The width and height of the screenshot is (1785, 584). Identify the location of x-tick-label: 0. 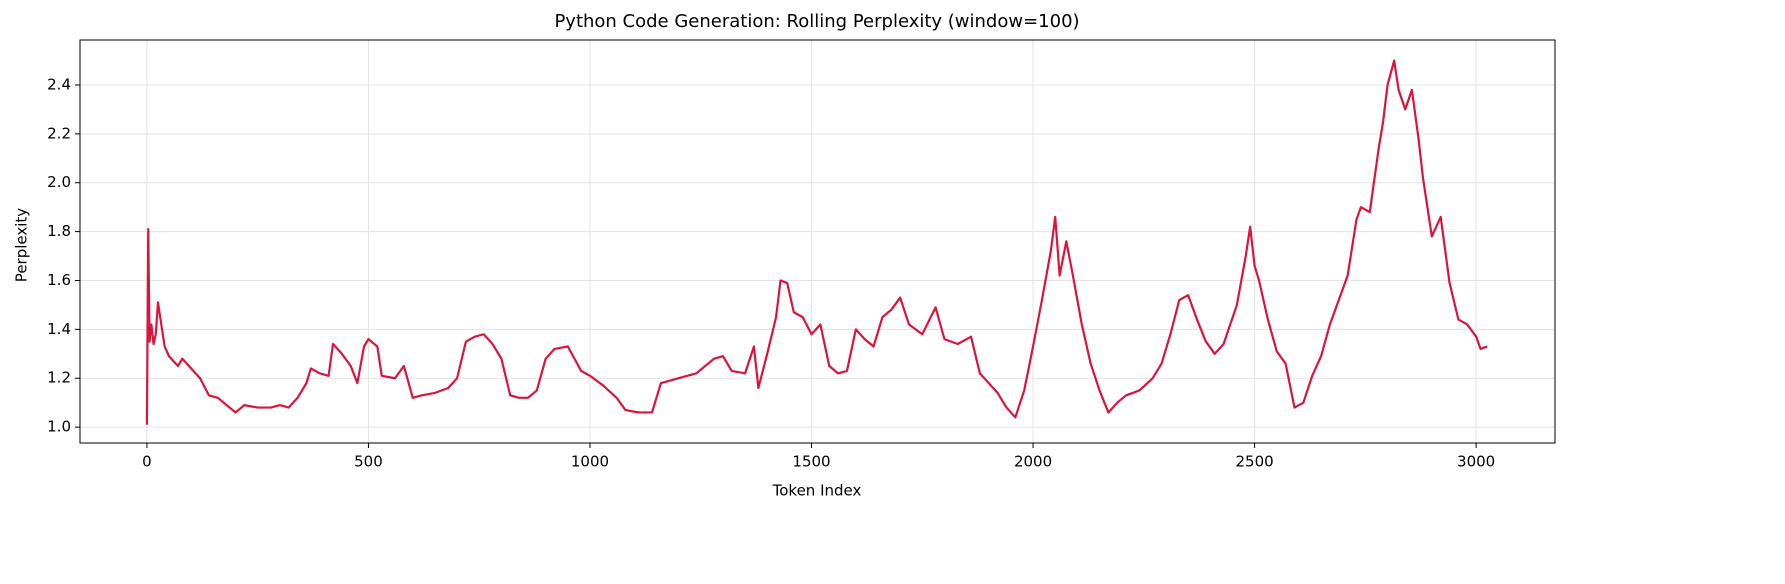
(147, 462).